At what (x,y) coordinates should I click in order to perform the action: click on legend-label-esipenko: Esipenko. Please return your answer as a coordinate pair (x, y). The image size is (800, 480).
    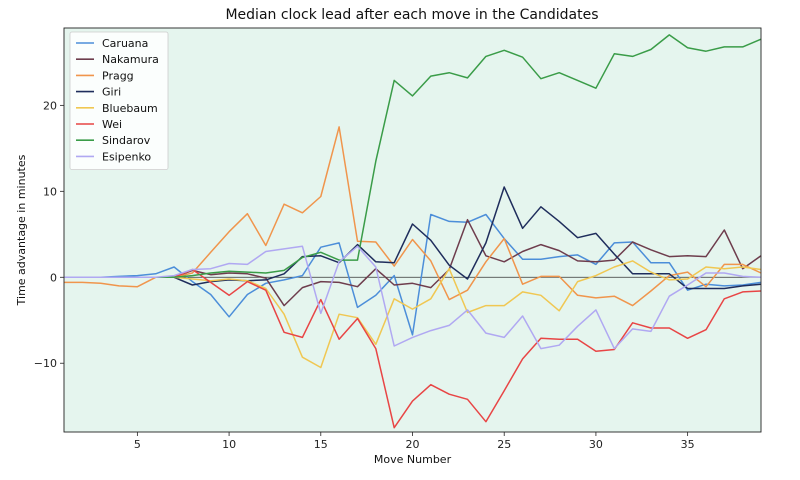
    Looking at the image, I should click on (126, 156).